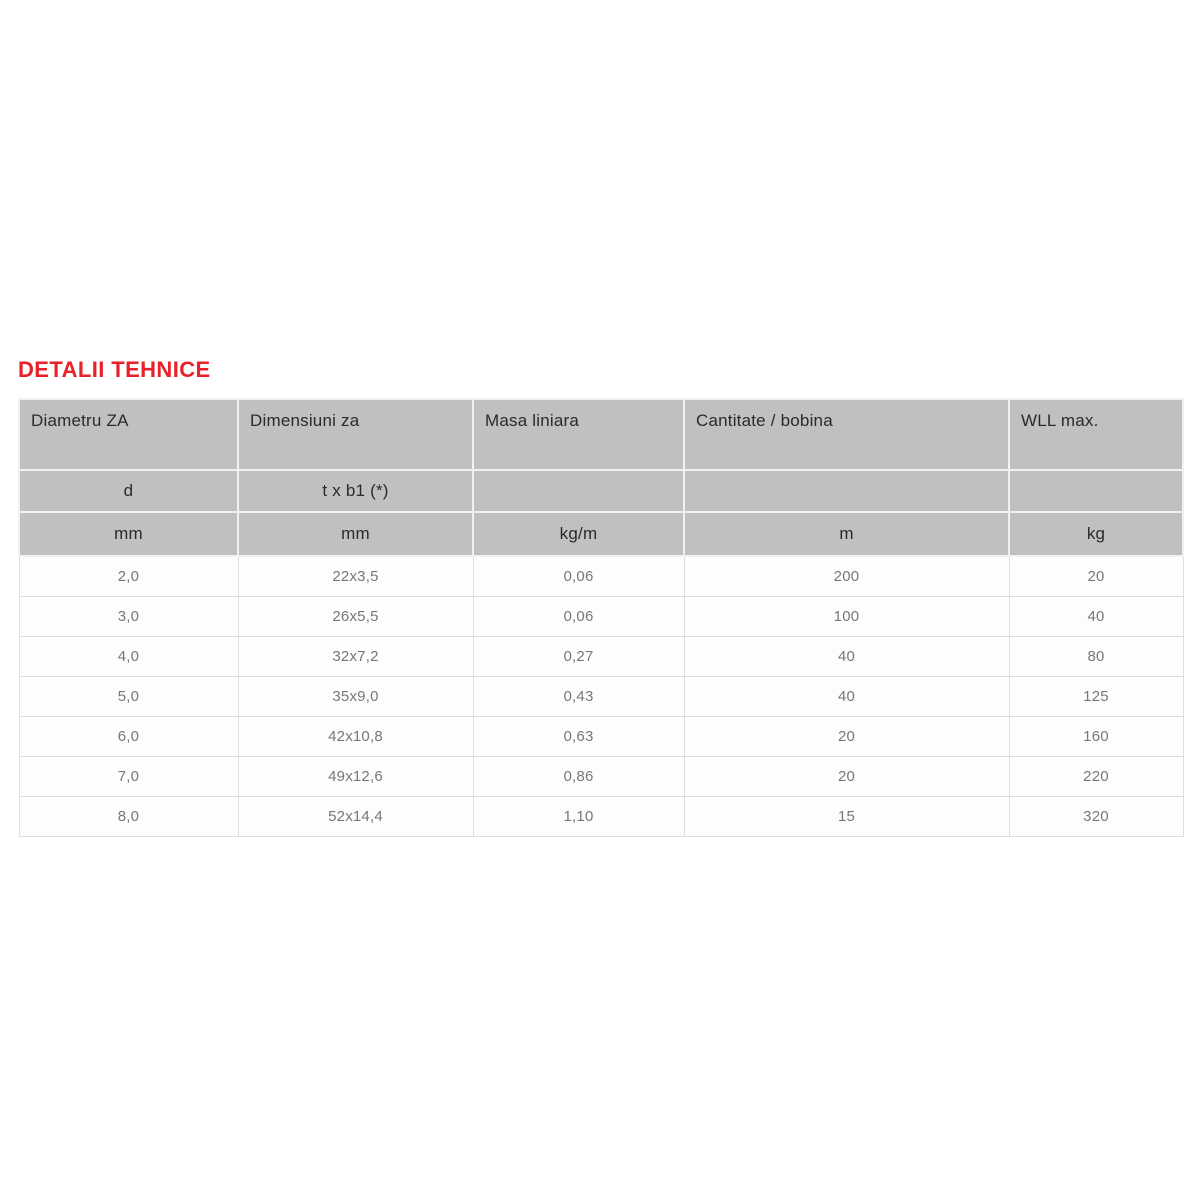 The image size is (1200, 1200). What do you see at coordinates (128, 576) in the screenshot?
I see `table-cell: 2,0` at bounding box center [128, 576].